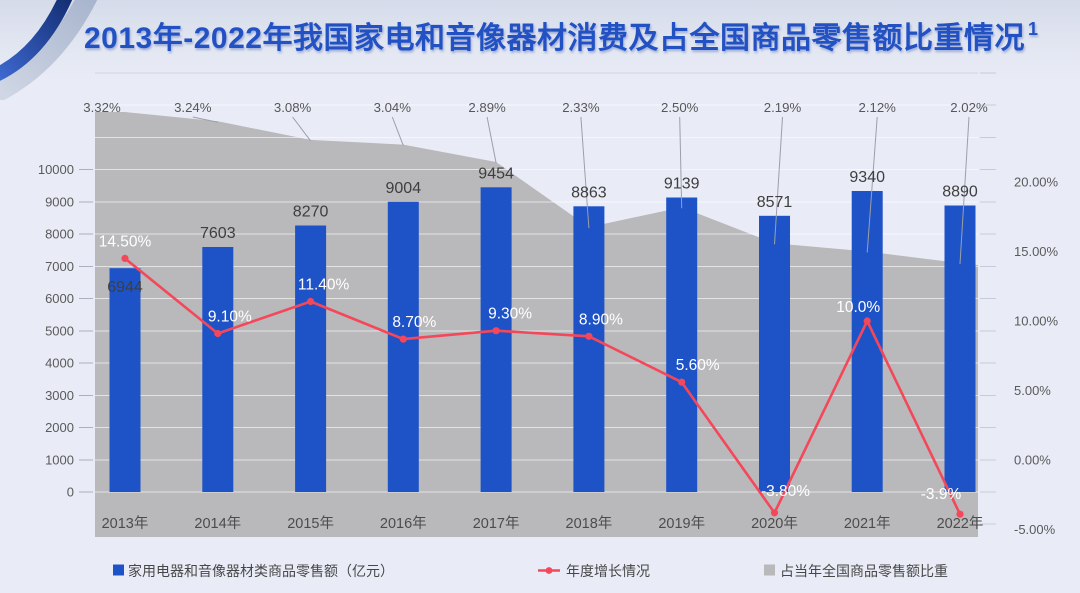 This screenshot has height=593, width=1080. I want to click on legend-item-annual-growth: 年度增长情况, so click(608, 571).